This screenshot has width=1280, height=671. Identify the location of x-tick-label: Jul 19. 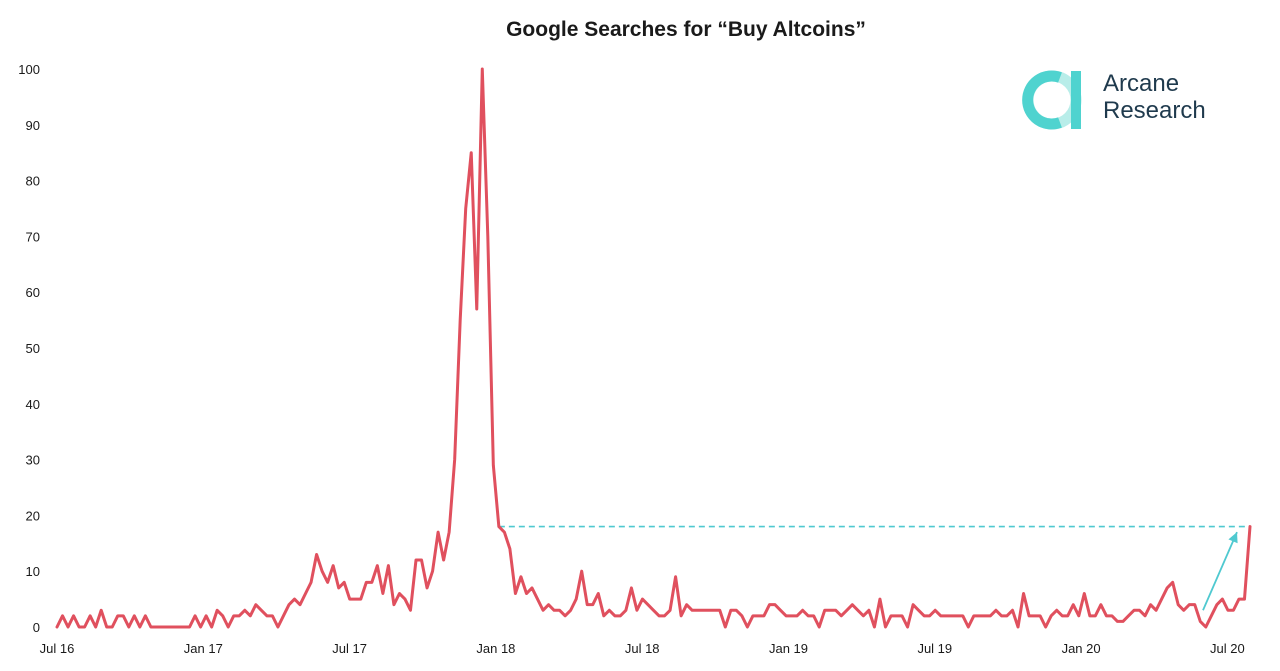
(934, 648).